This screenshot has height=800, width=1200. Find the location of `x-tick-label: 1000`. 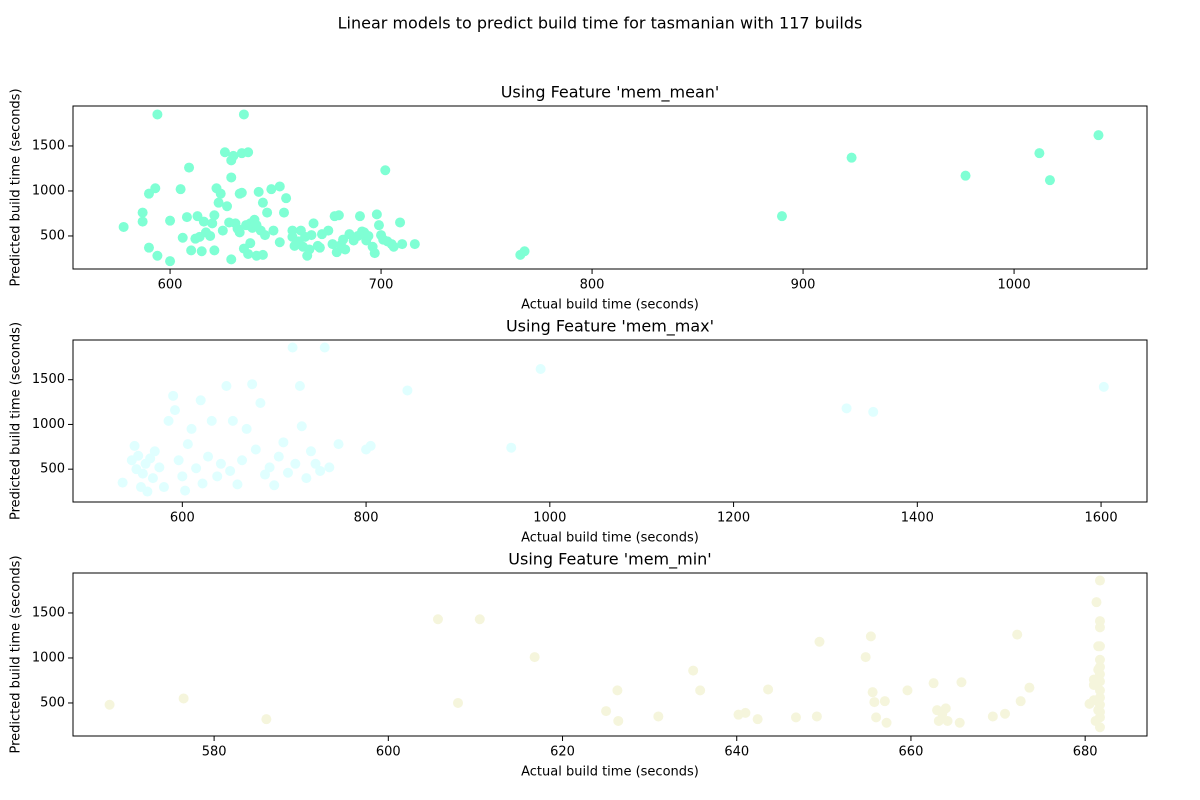

x-tick-label: 1000 is located at coordinates (1014, 285).